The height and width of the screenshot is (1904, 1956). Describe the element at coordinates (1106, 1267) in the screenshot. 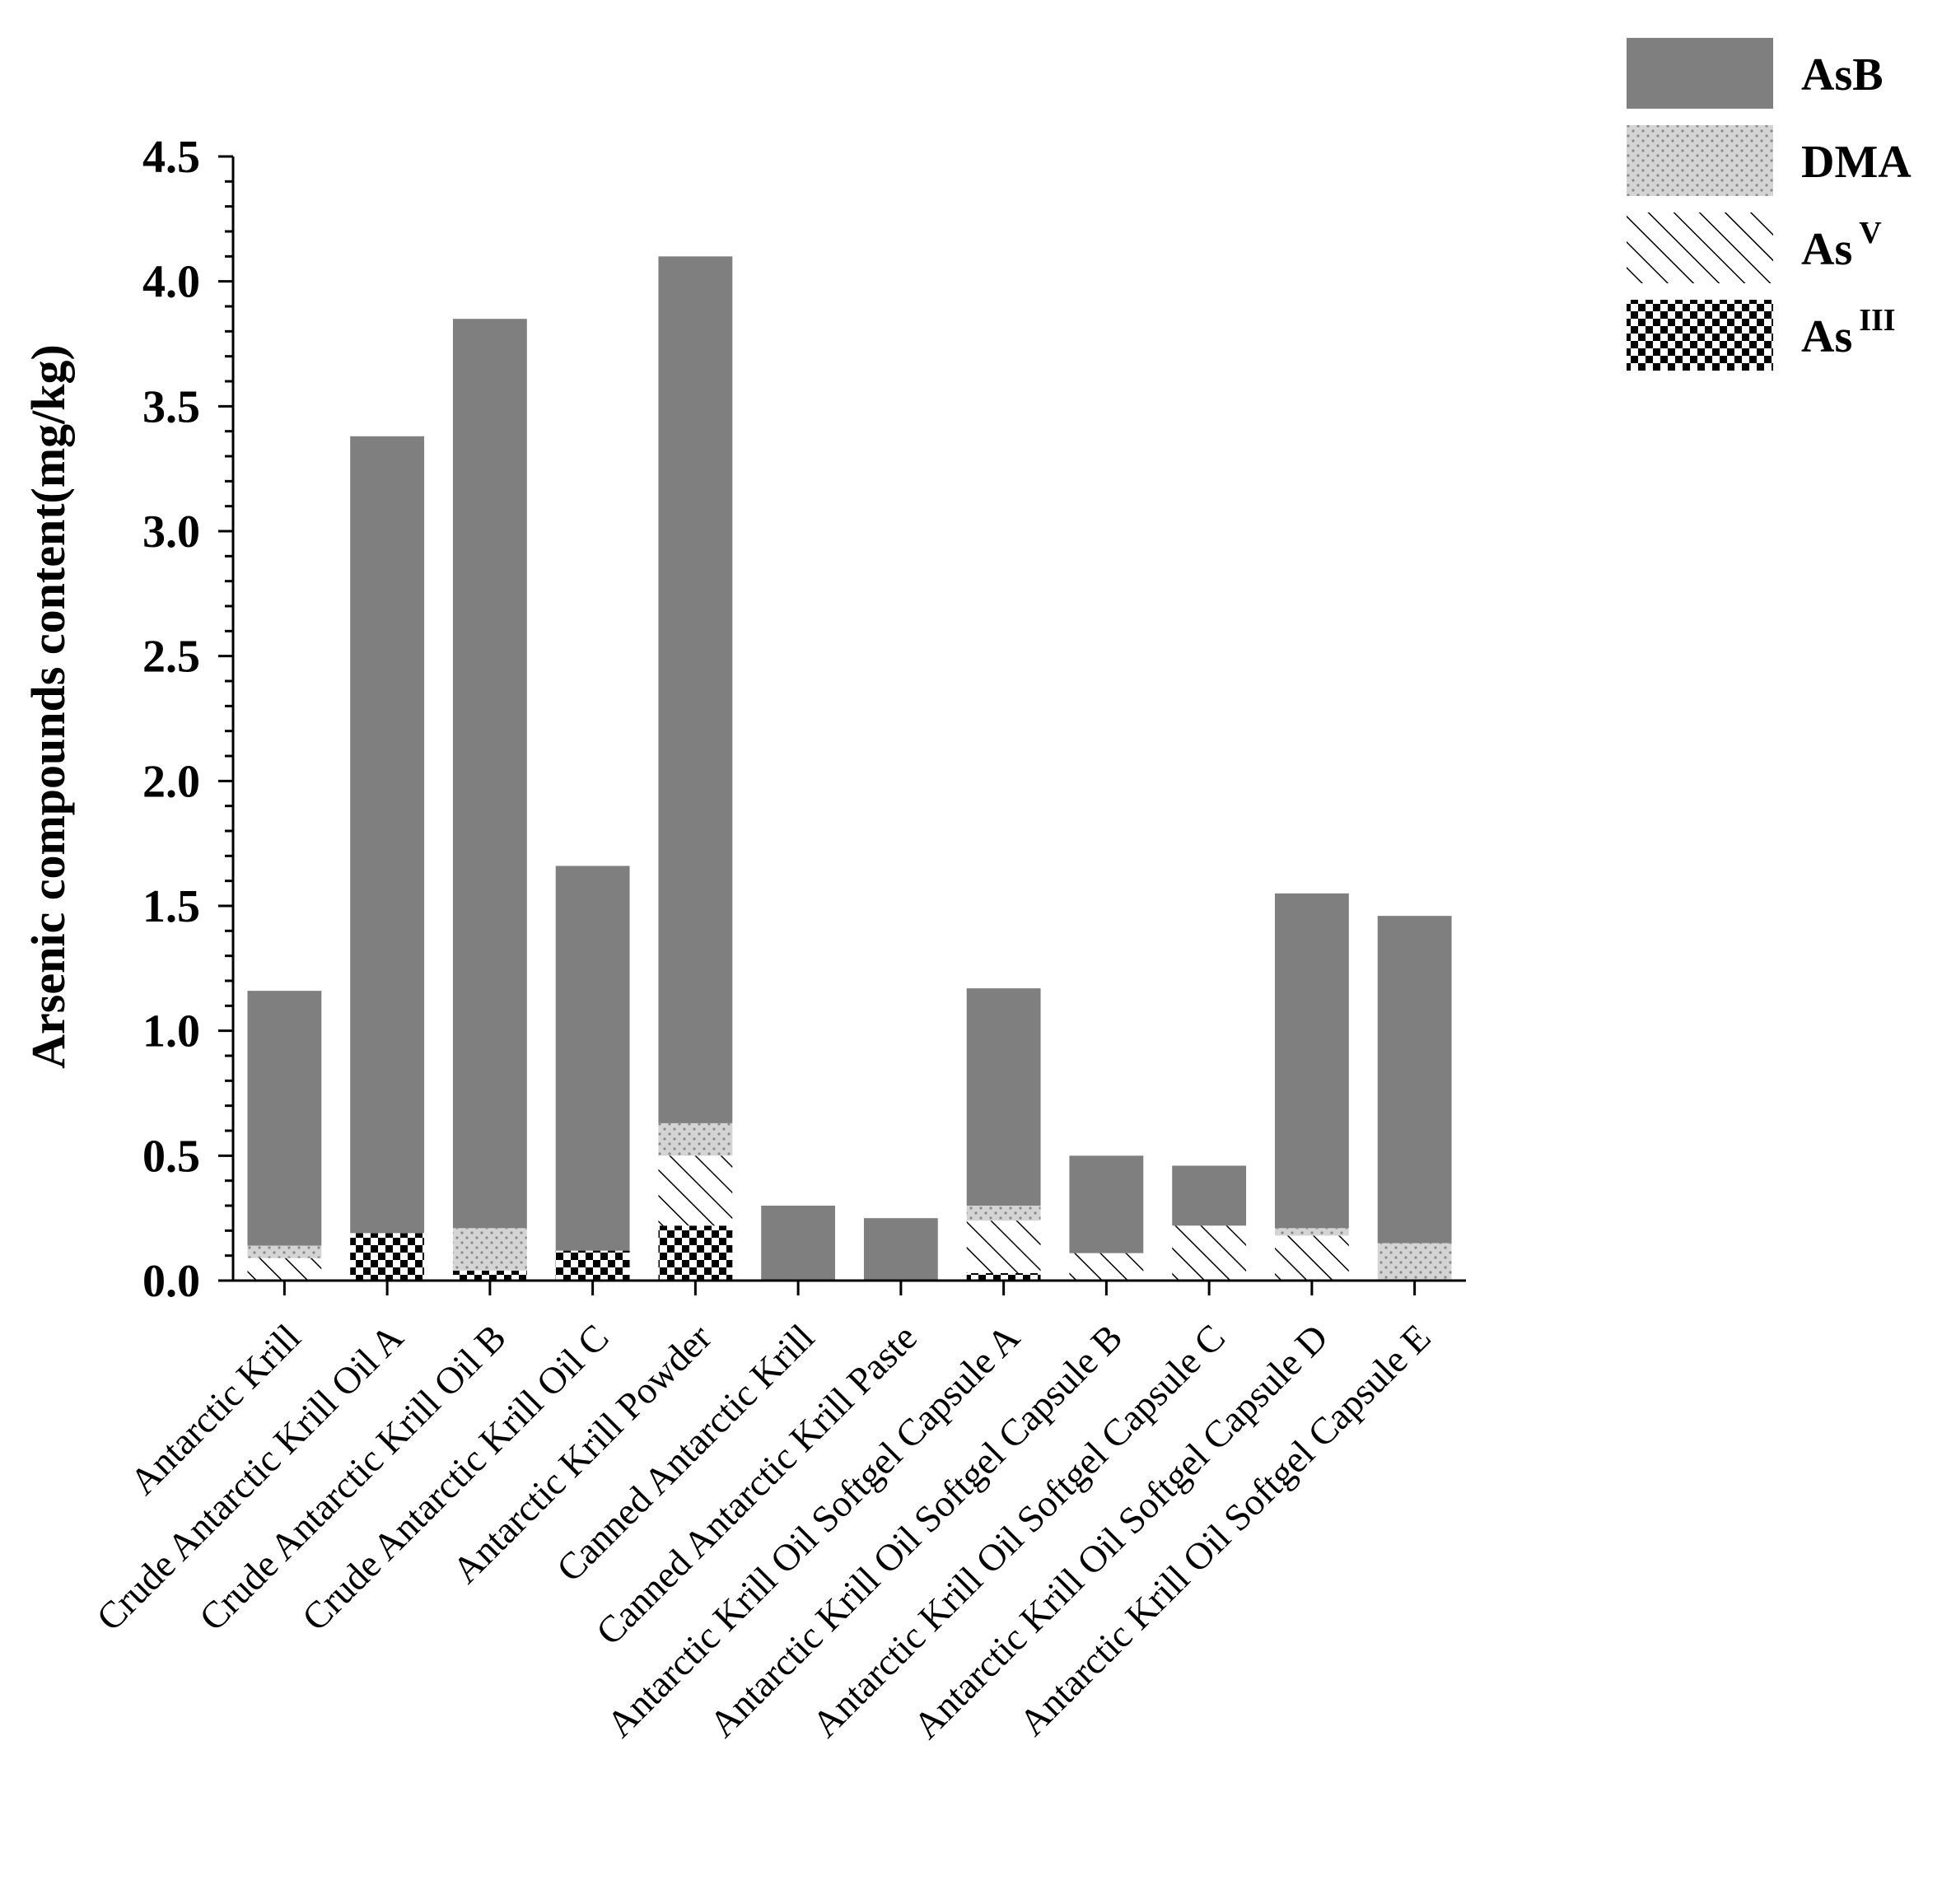

I see `bar-asv-antarctic-krill-oil-softgel-capsule-b` at that location.